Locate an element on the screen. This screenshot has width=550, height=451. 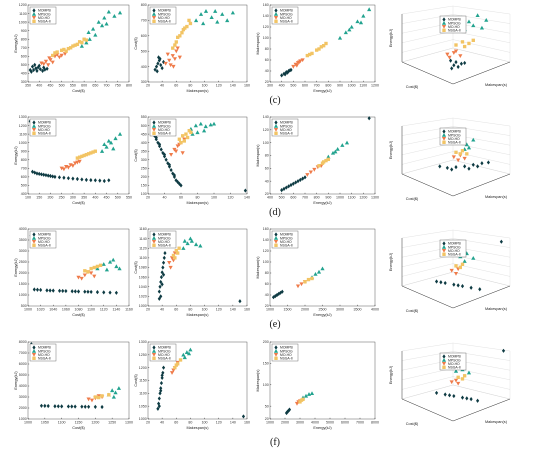
x-tick-label: 4000 is located at coordinates (375, 310).